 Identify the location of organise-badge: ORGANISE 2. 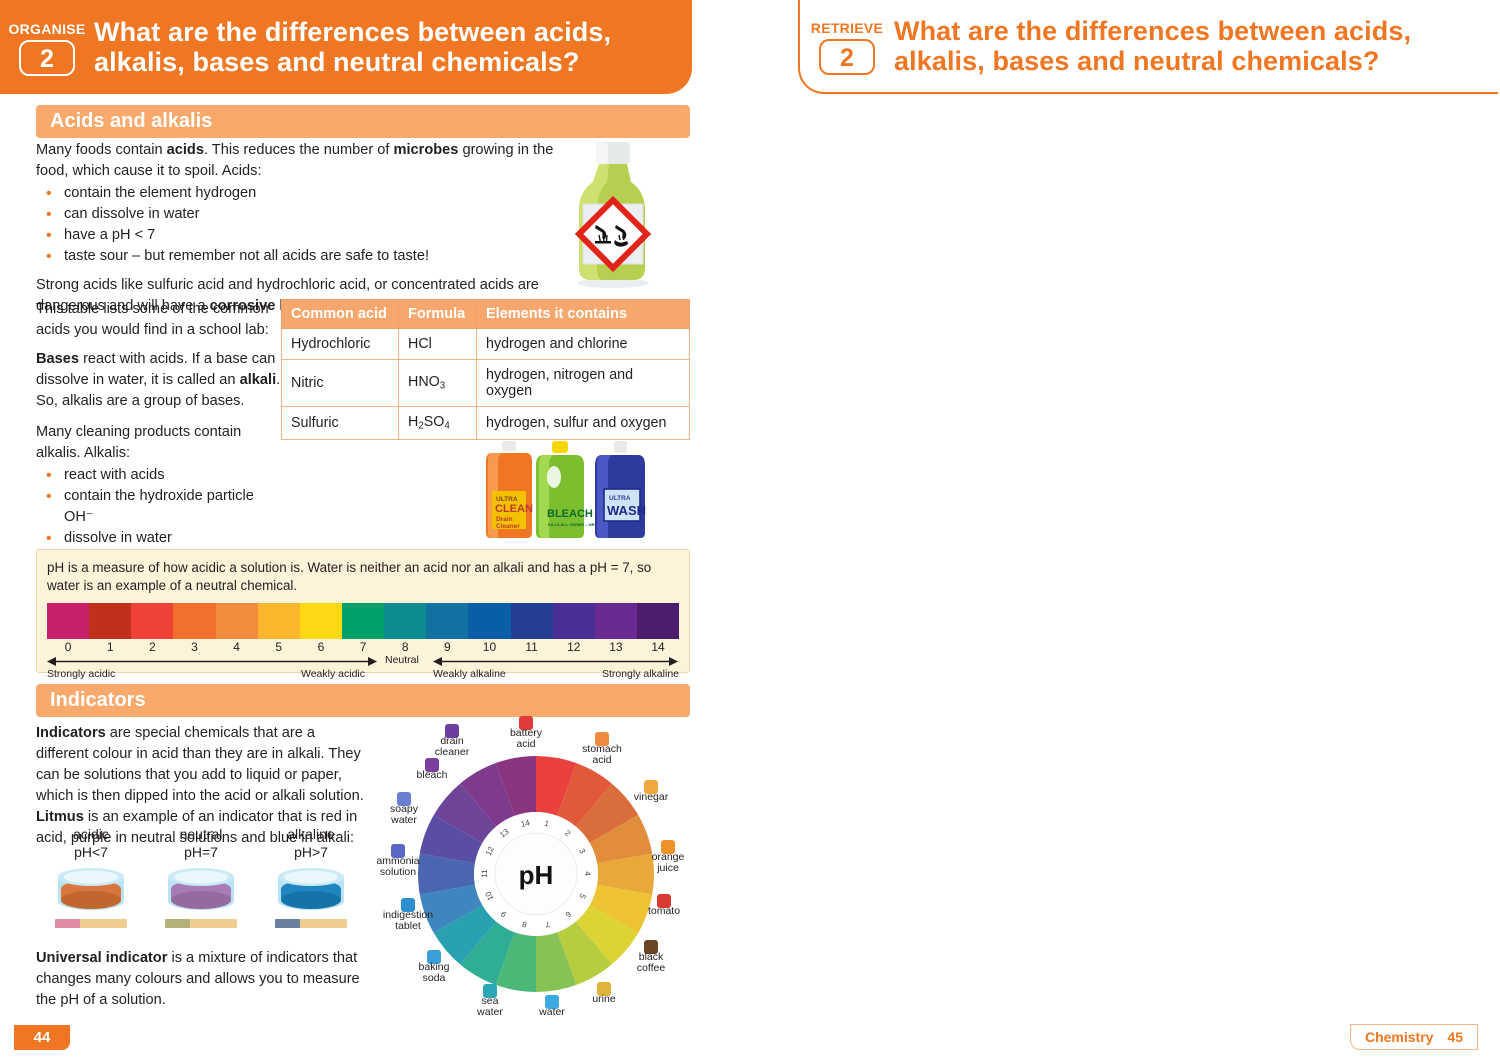
(47, 47).